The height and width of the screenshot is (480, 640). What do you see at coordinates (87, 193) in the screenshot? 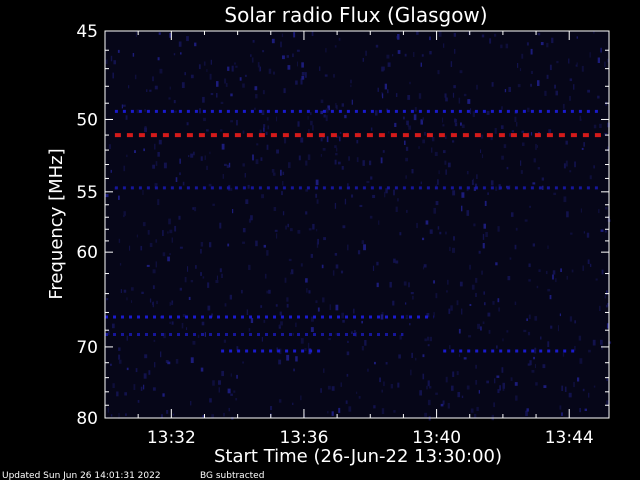
I see `y-tick-label: 55` at bounding box center [87, 193].